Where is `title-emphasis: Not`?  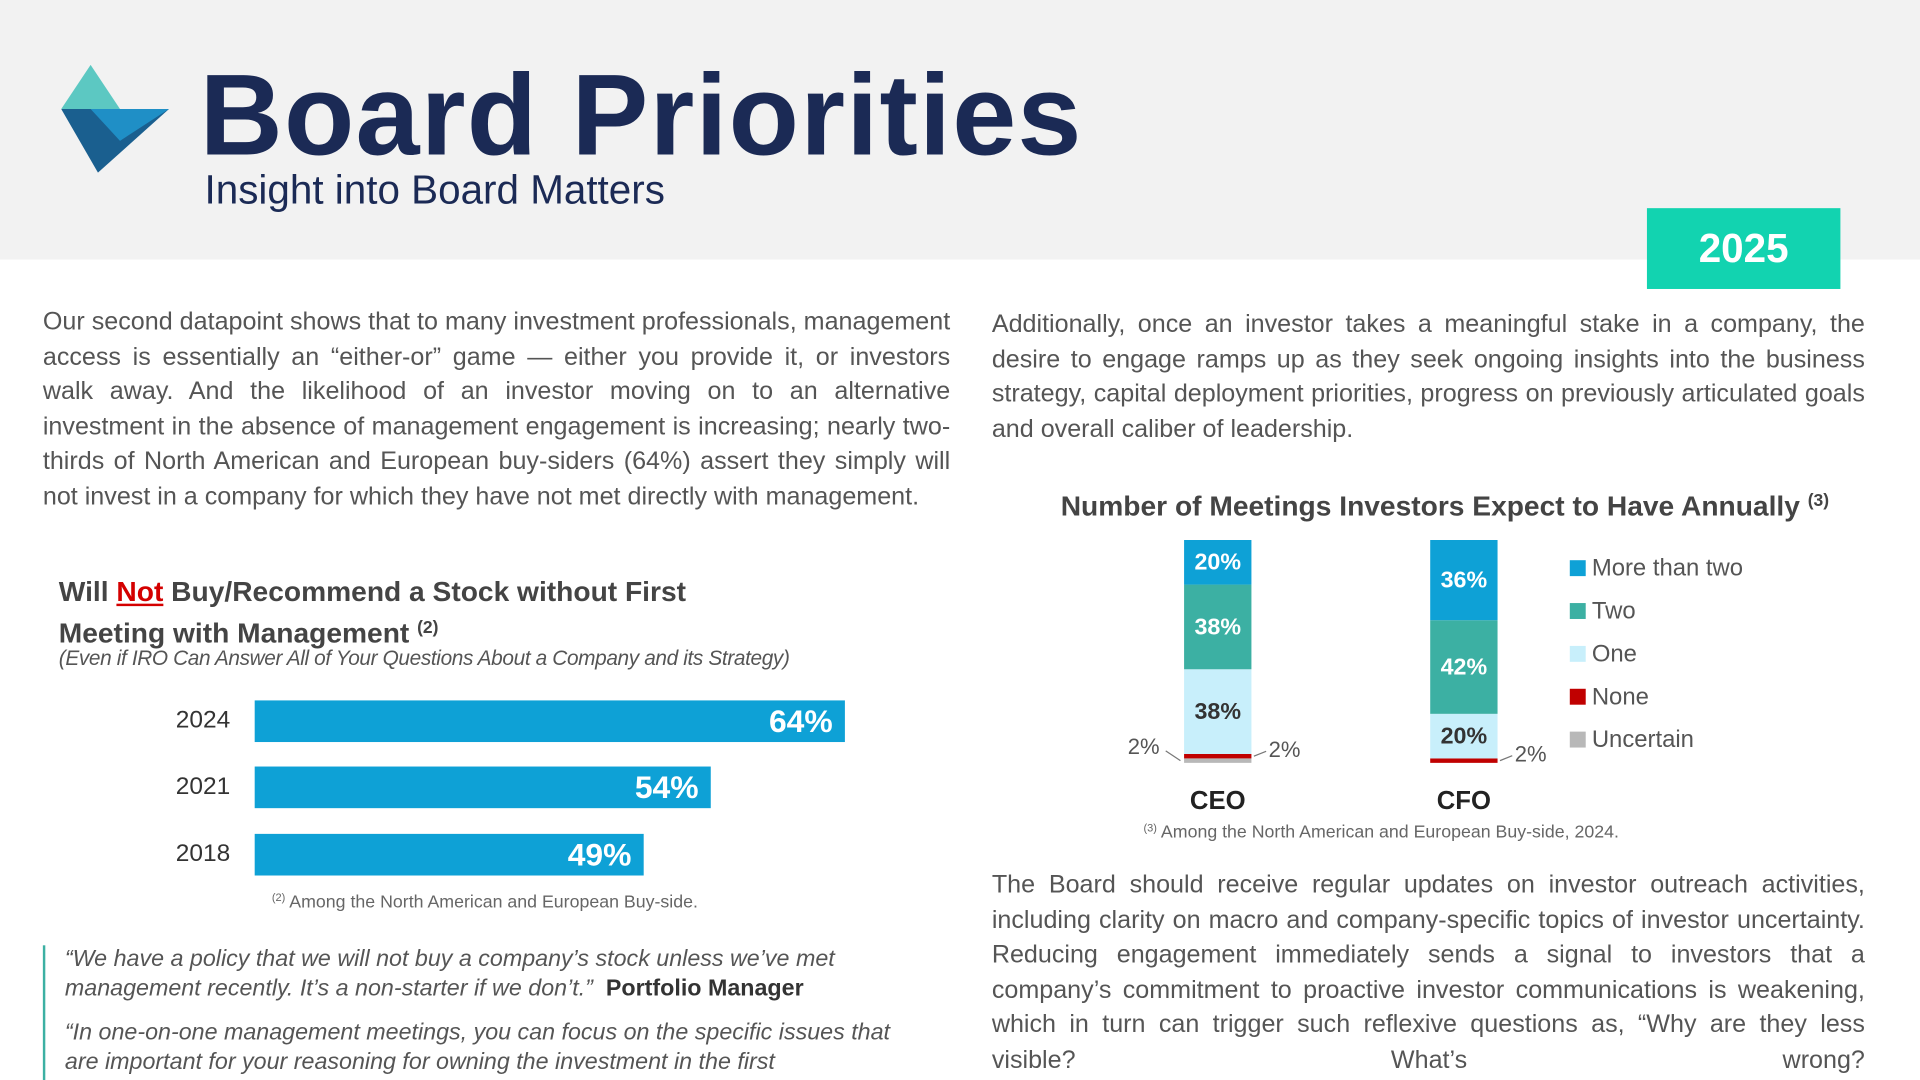
title-emphasis: Not is located at coordinates (140, 591).